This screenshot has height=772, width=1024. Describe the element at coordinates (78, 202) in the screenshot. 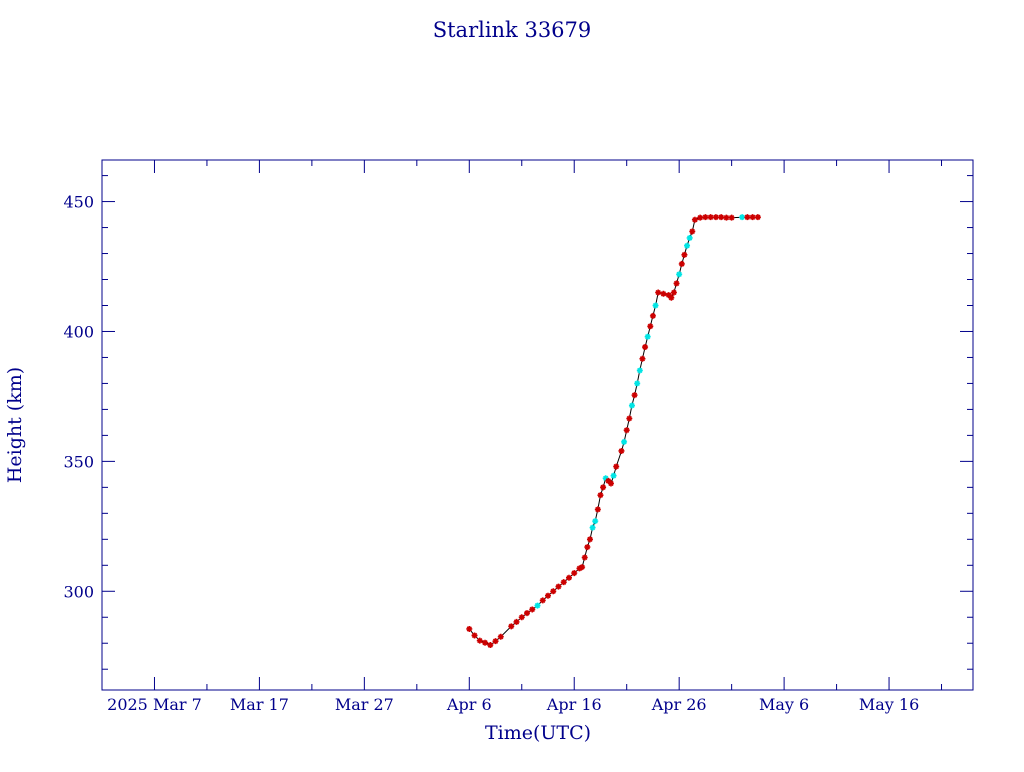

I see `y-tick-label: 450` at that location.